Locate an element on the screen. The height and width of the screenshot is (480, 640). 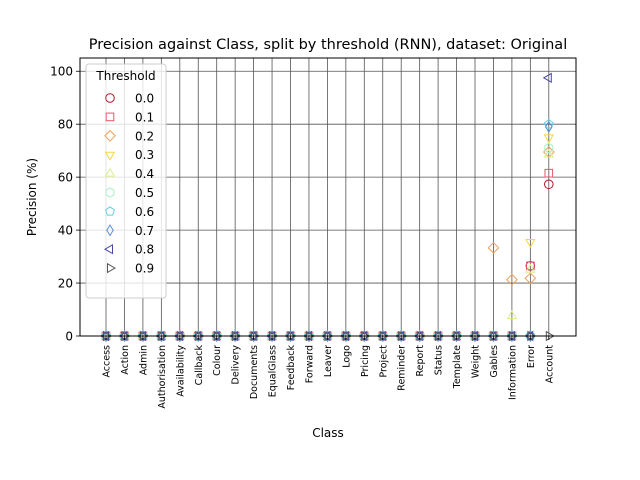
legend-label: 0.7 is located at coordinates (144, 231).